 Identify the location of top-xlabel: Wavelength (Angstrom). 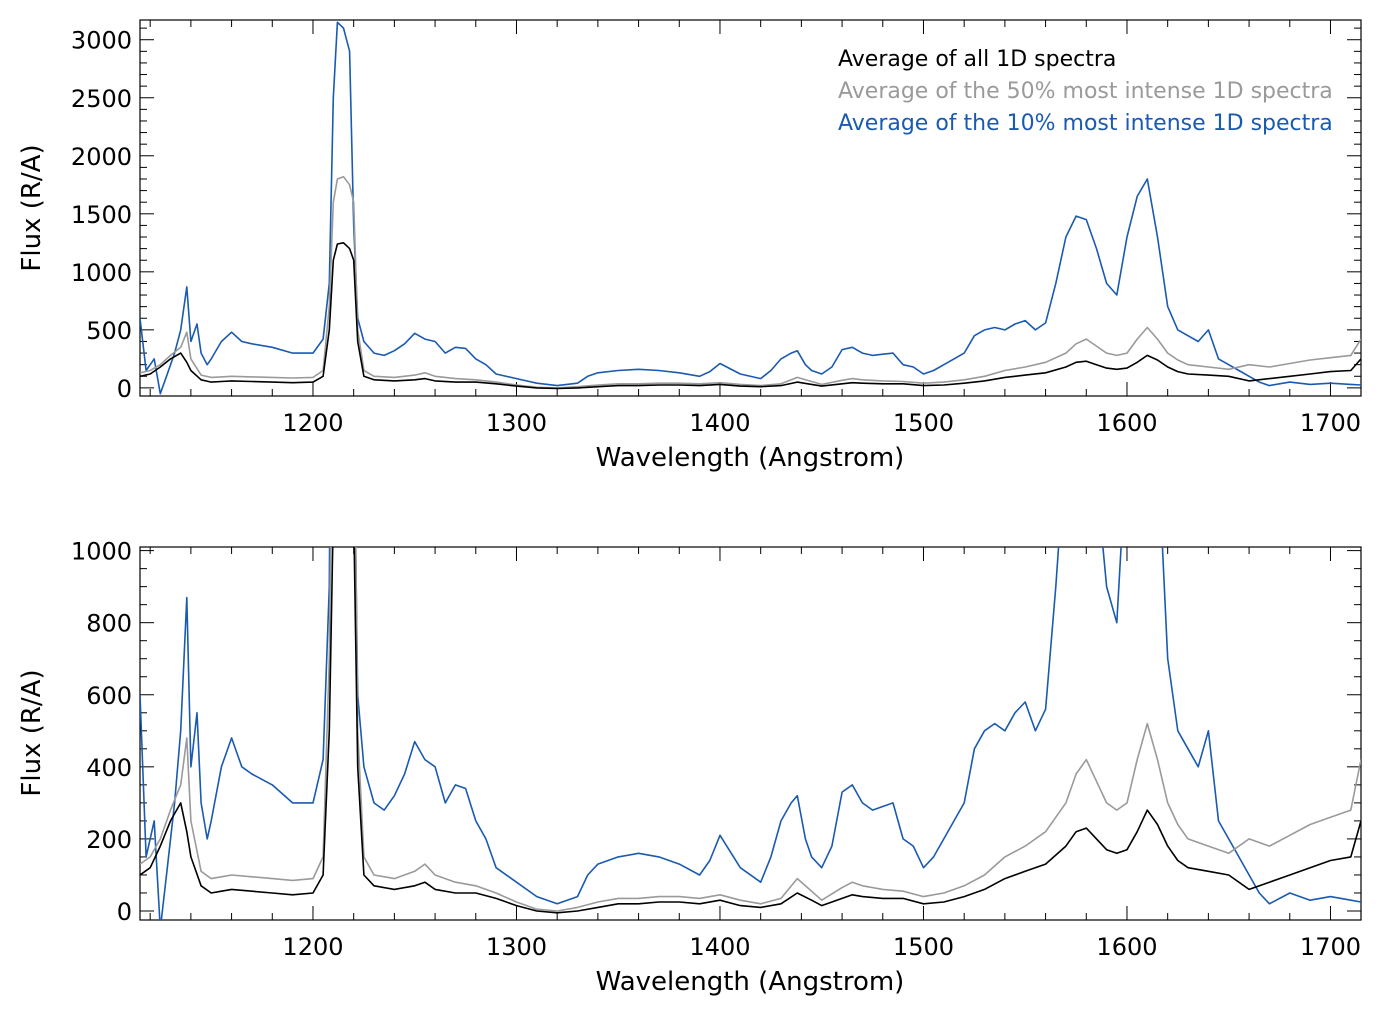
(750, 458).